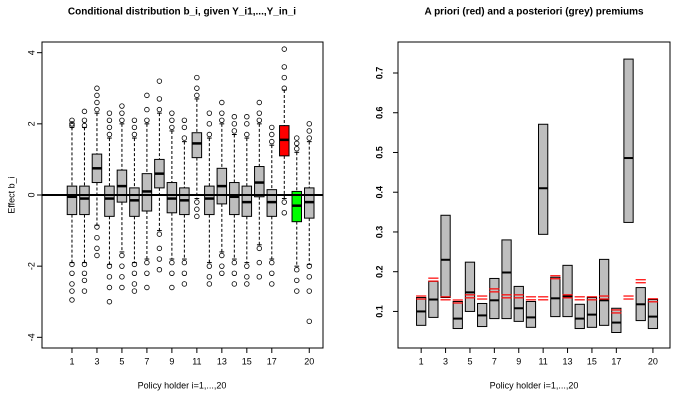 Image resolution: width=675 pixels, height=393 pixels. What do you see at coordinates (31, 52) in the screenshot?
I see `y-tick-label: 4` at bounding box center [31, 52].